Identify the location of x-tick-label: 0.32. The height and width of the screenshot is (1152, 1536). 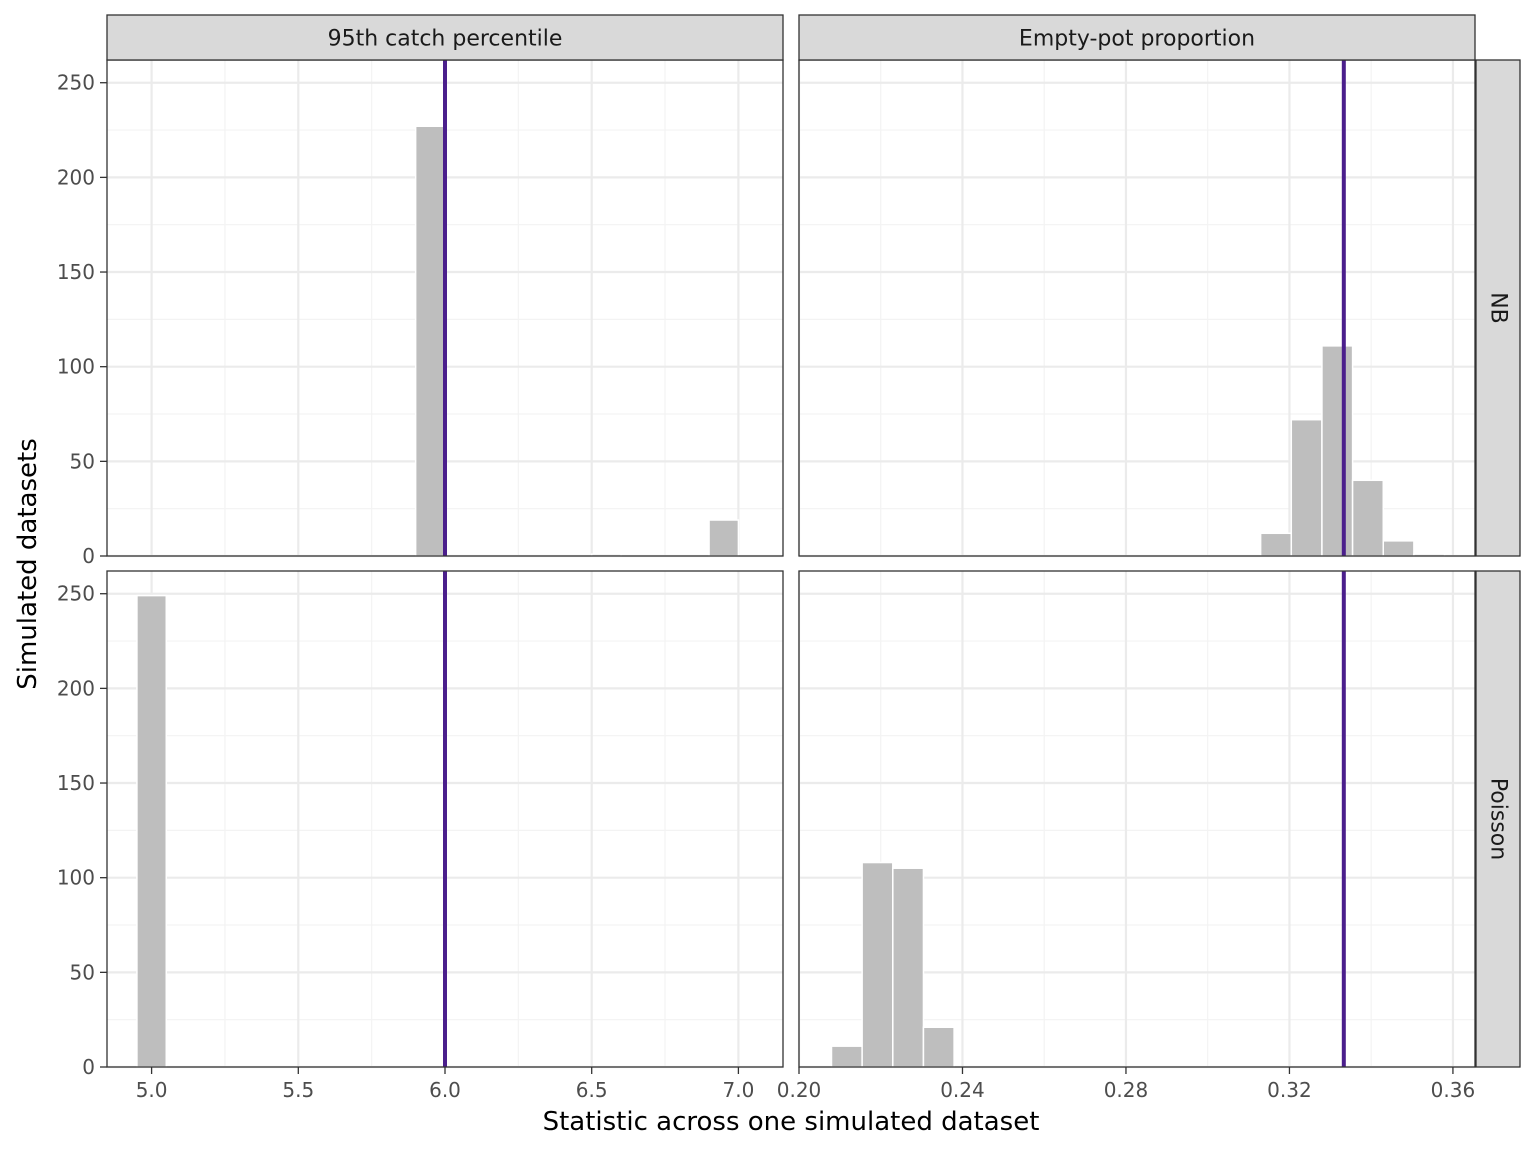
(1289, 1090).